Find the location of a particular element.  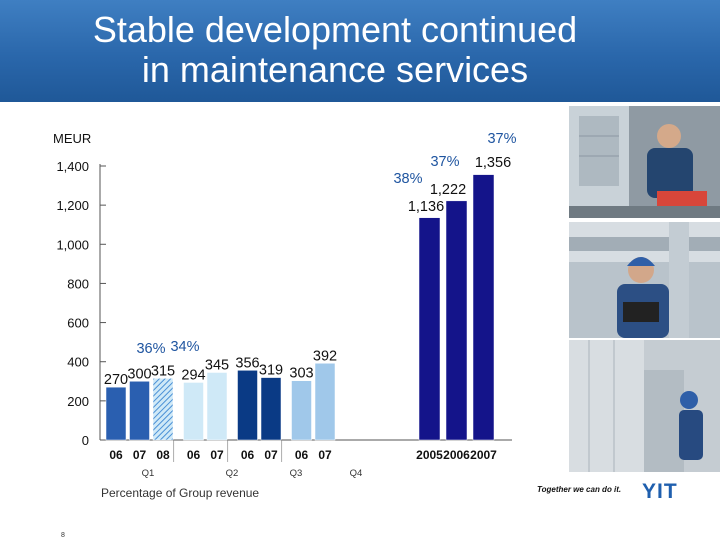

bar-value-label: 1,136 is located at coordinates (426, 207).